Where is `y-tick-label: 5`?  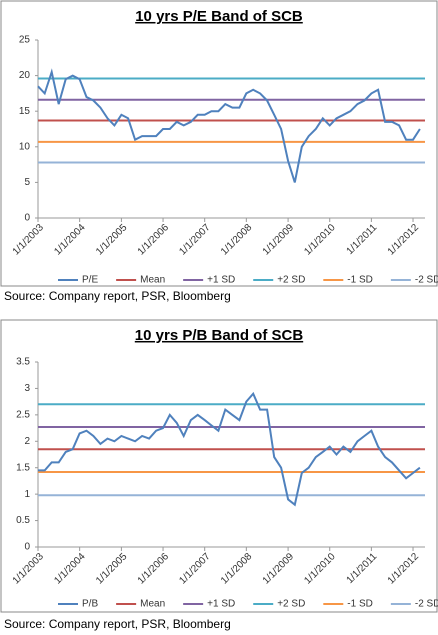 y-tick-label: 5 is located at coordinates (27, 182).